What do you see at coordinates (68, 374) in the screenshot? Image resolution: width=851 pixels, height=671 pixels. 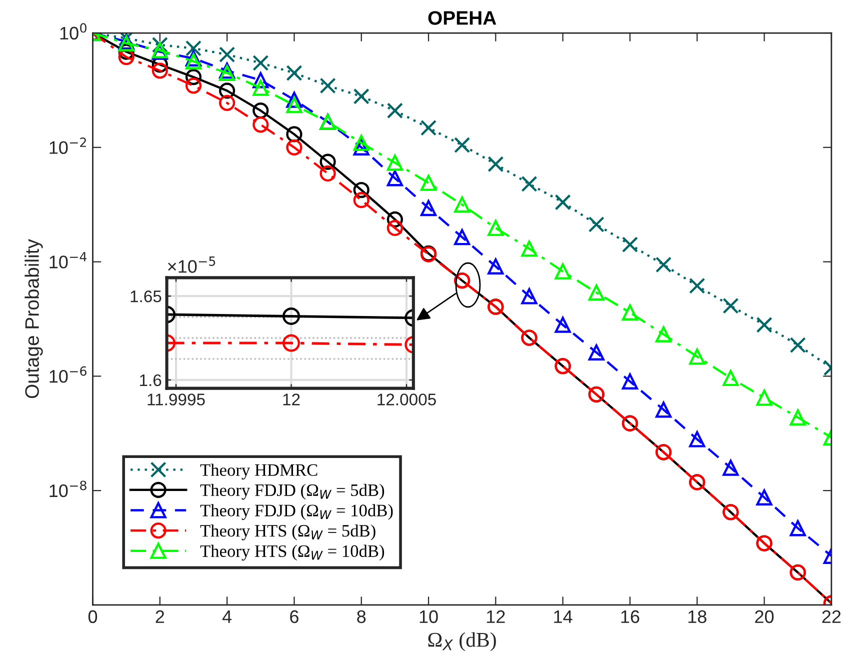 I see `y-tick-label: 10$^{−6}$` at bounding box center [68, 374].